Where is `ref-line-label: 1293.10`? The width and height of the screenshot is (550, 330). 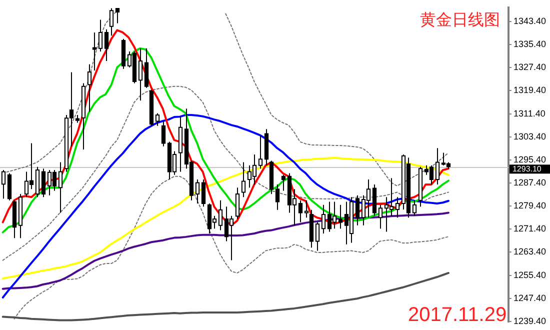
ref-line-label: 1293.10 is located at coordinates (527, 169).